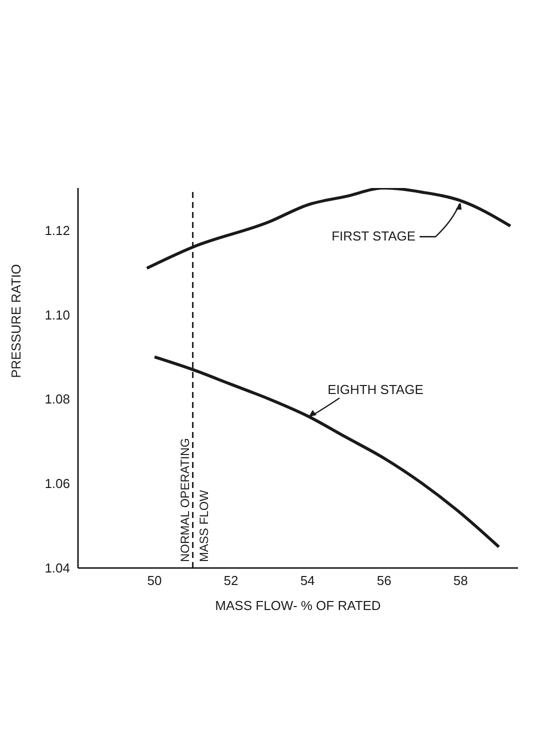 This screenshot has height=749, width=540. Describe the element at coordinates (384, 580) in the screenshot. I see `x-tick-label: 56` at that location.